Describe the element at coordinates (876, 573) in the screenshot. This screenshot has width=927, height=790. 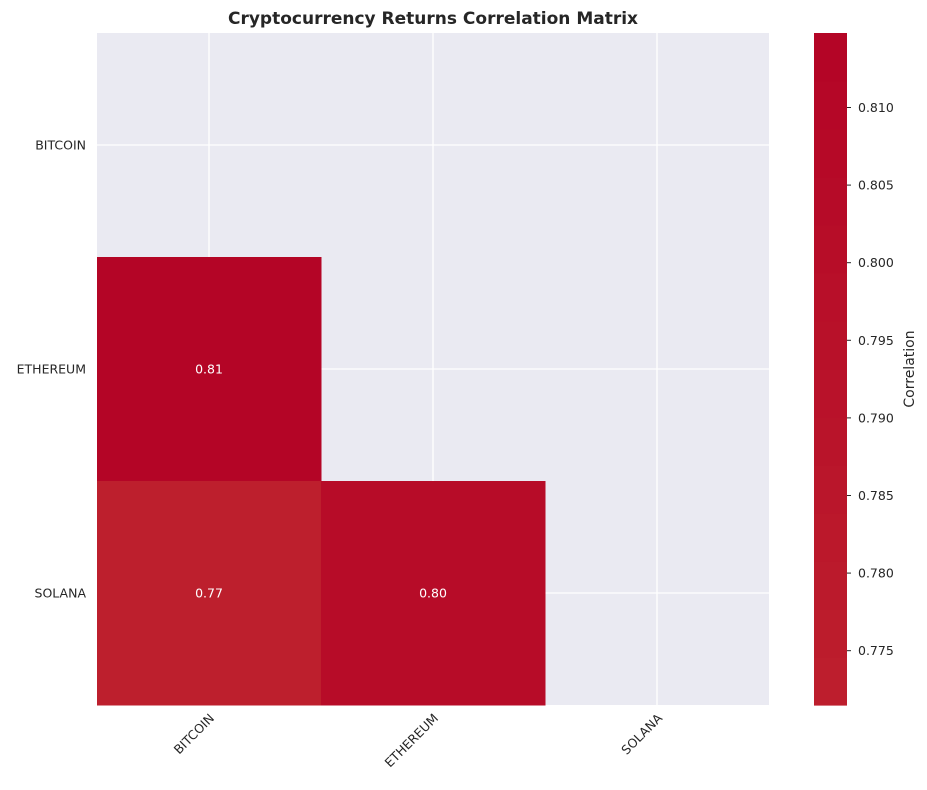
I see `colorbar-tick-label: 0.780` at that location.